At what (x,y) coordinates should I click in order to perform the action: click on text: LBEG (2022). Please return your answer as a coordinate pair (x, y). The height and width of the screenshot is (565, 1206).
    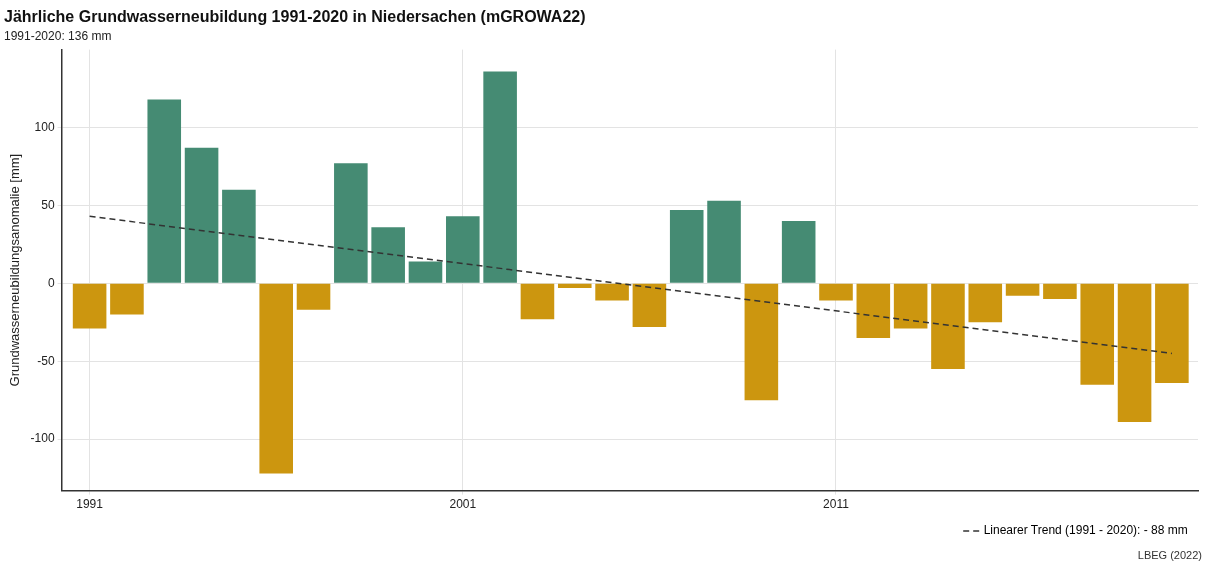
    Looking at the image, I should click on (1169, 554).